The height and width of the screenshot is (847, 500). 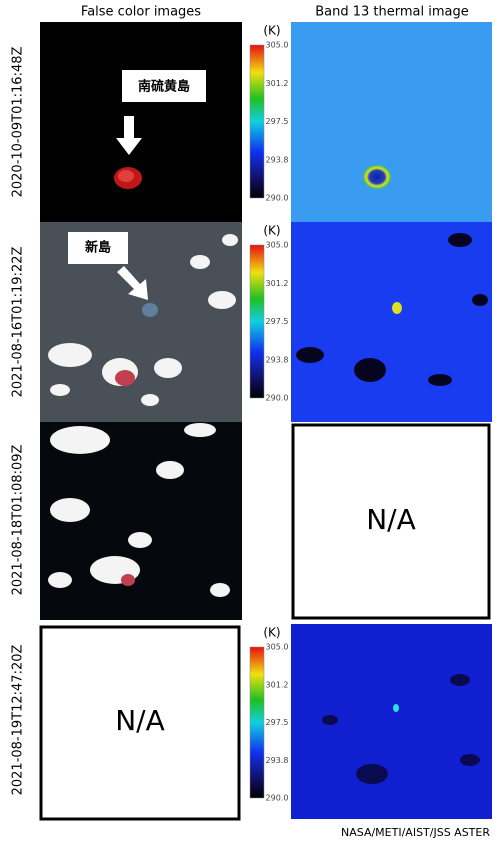 What do you see at coordinates (18, 322) in the screenshot?
I see `row-label: 2021-08-16T01:19:22Z` at bounding box center [18, 322].